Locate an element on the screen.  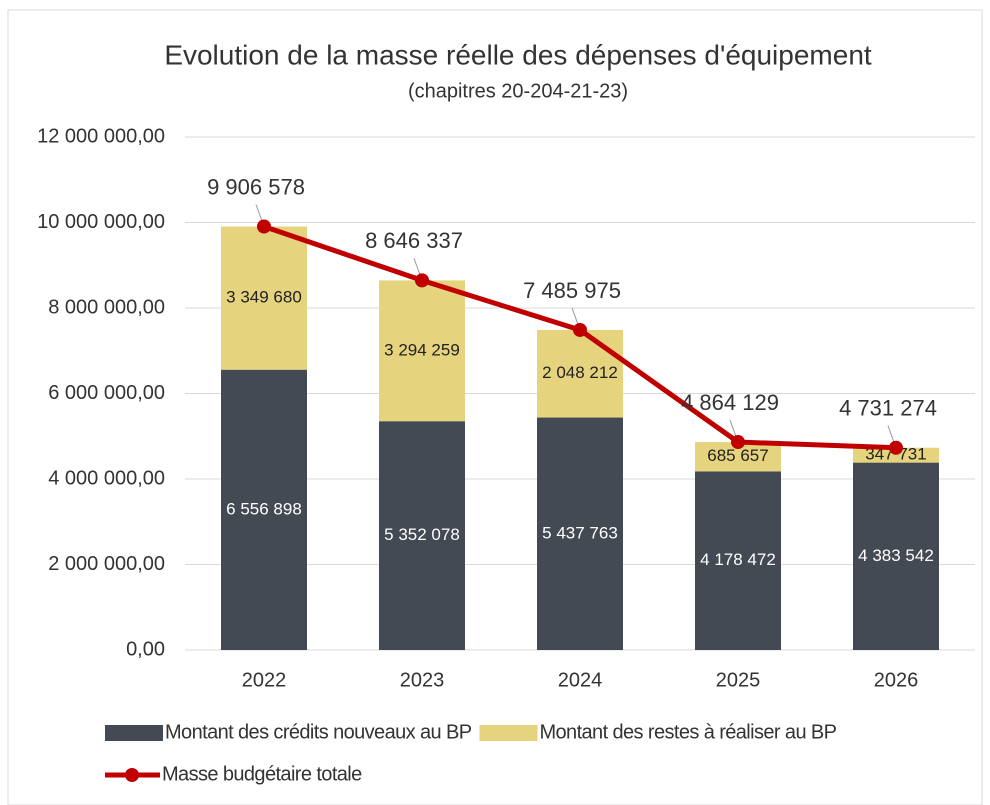
x-tick-label: 2022 is located at coordinates (264, 680).